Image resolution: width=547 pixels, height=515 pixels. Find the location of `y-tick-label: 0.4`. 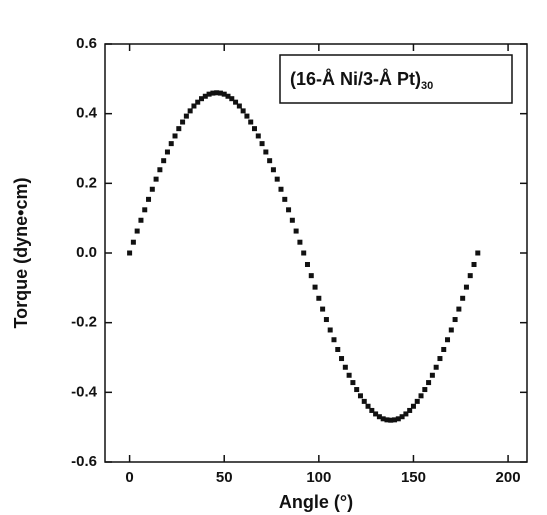

y-tick-label: 0.4 is located at coordinates (87, 113).